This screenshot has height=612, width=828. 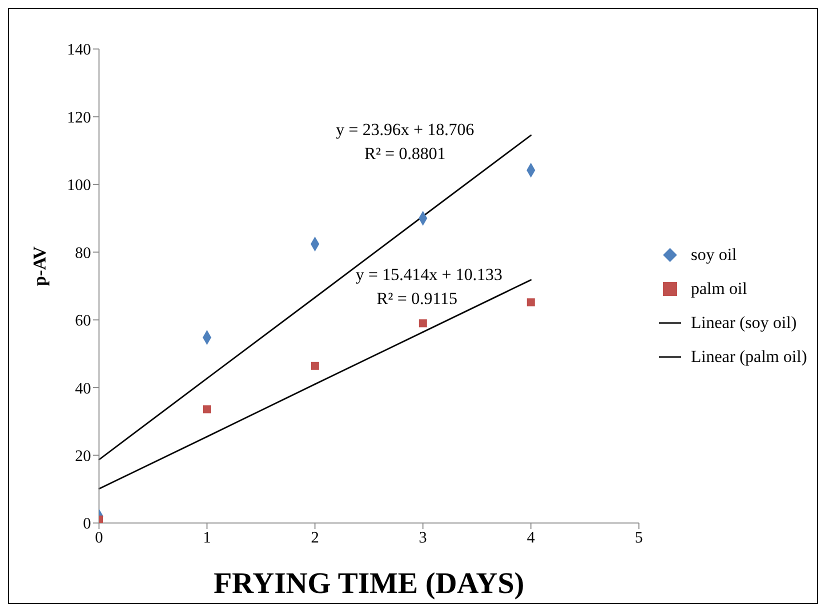 I want to click on annotation: y = 23.96x + 18.706, so click(x=405, y=130).